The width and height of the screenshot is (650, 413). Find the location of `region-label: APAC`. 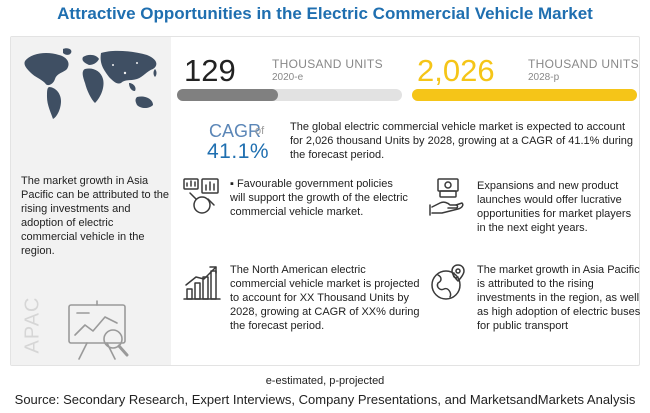

region-label: APAC is located at coordinates (33, 324).